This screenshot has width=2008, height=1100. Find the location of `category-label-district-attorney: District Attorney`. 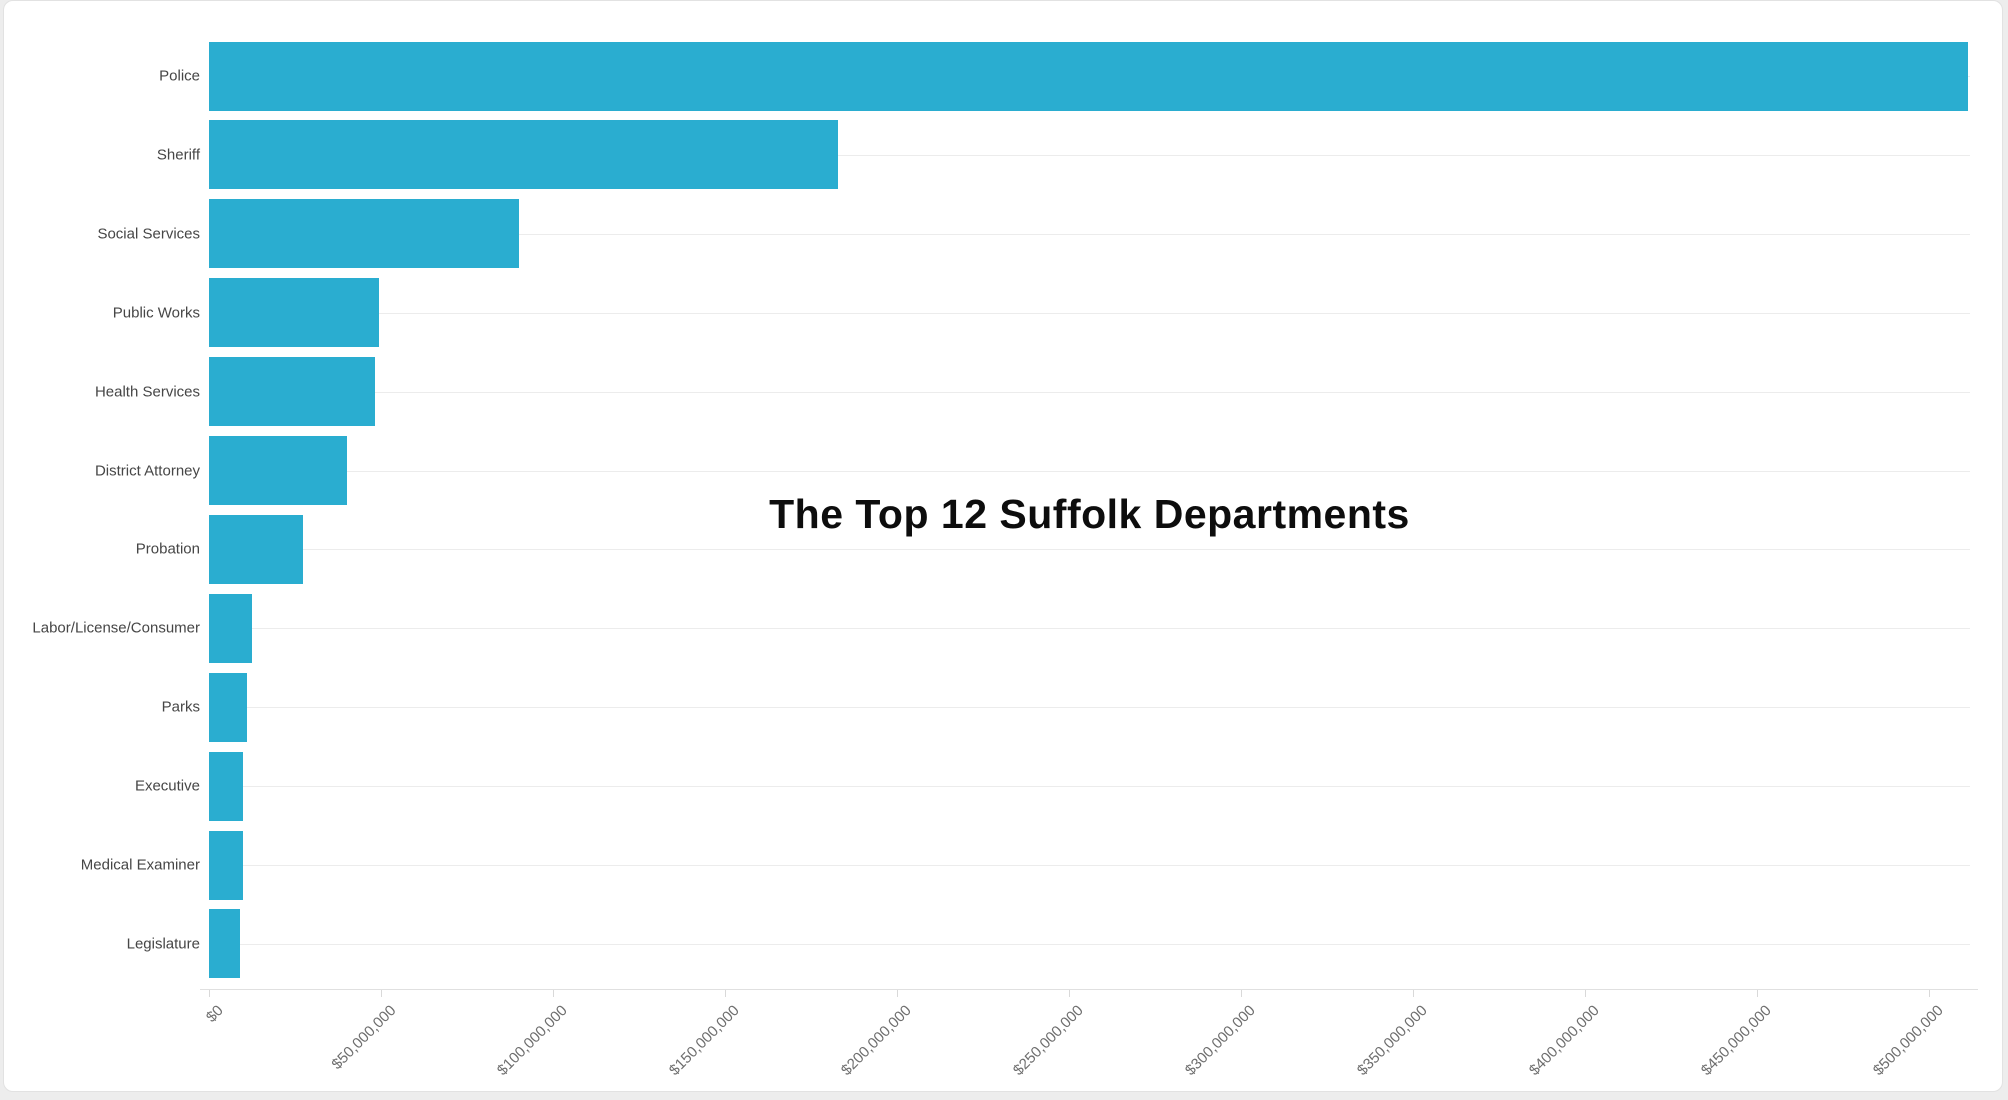

category-label-district-attorney: District Attorney is located at coordinates (147, 471).